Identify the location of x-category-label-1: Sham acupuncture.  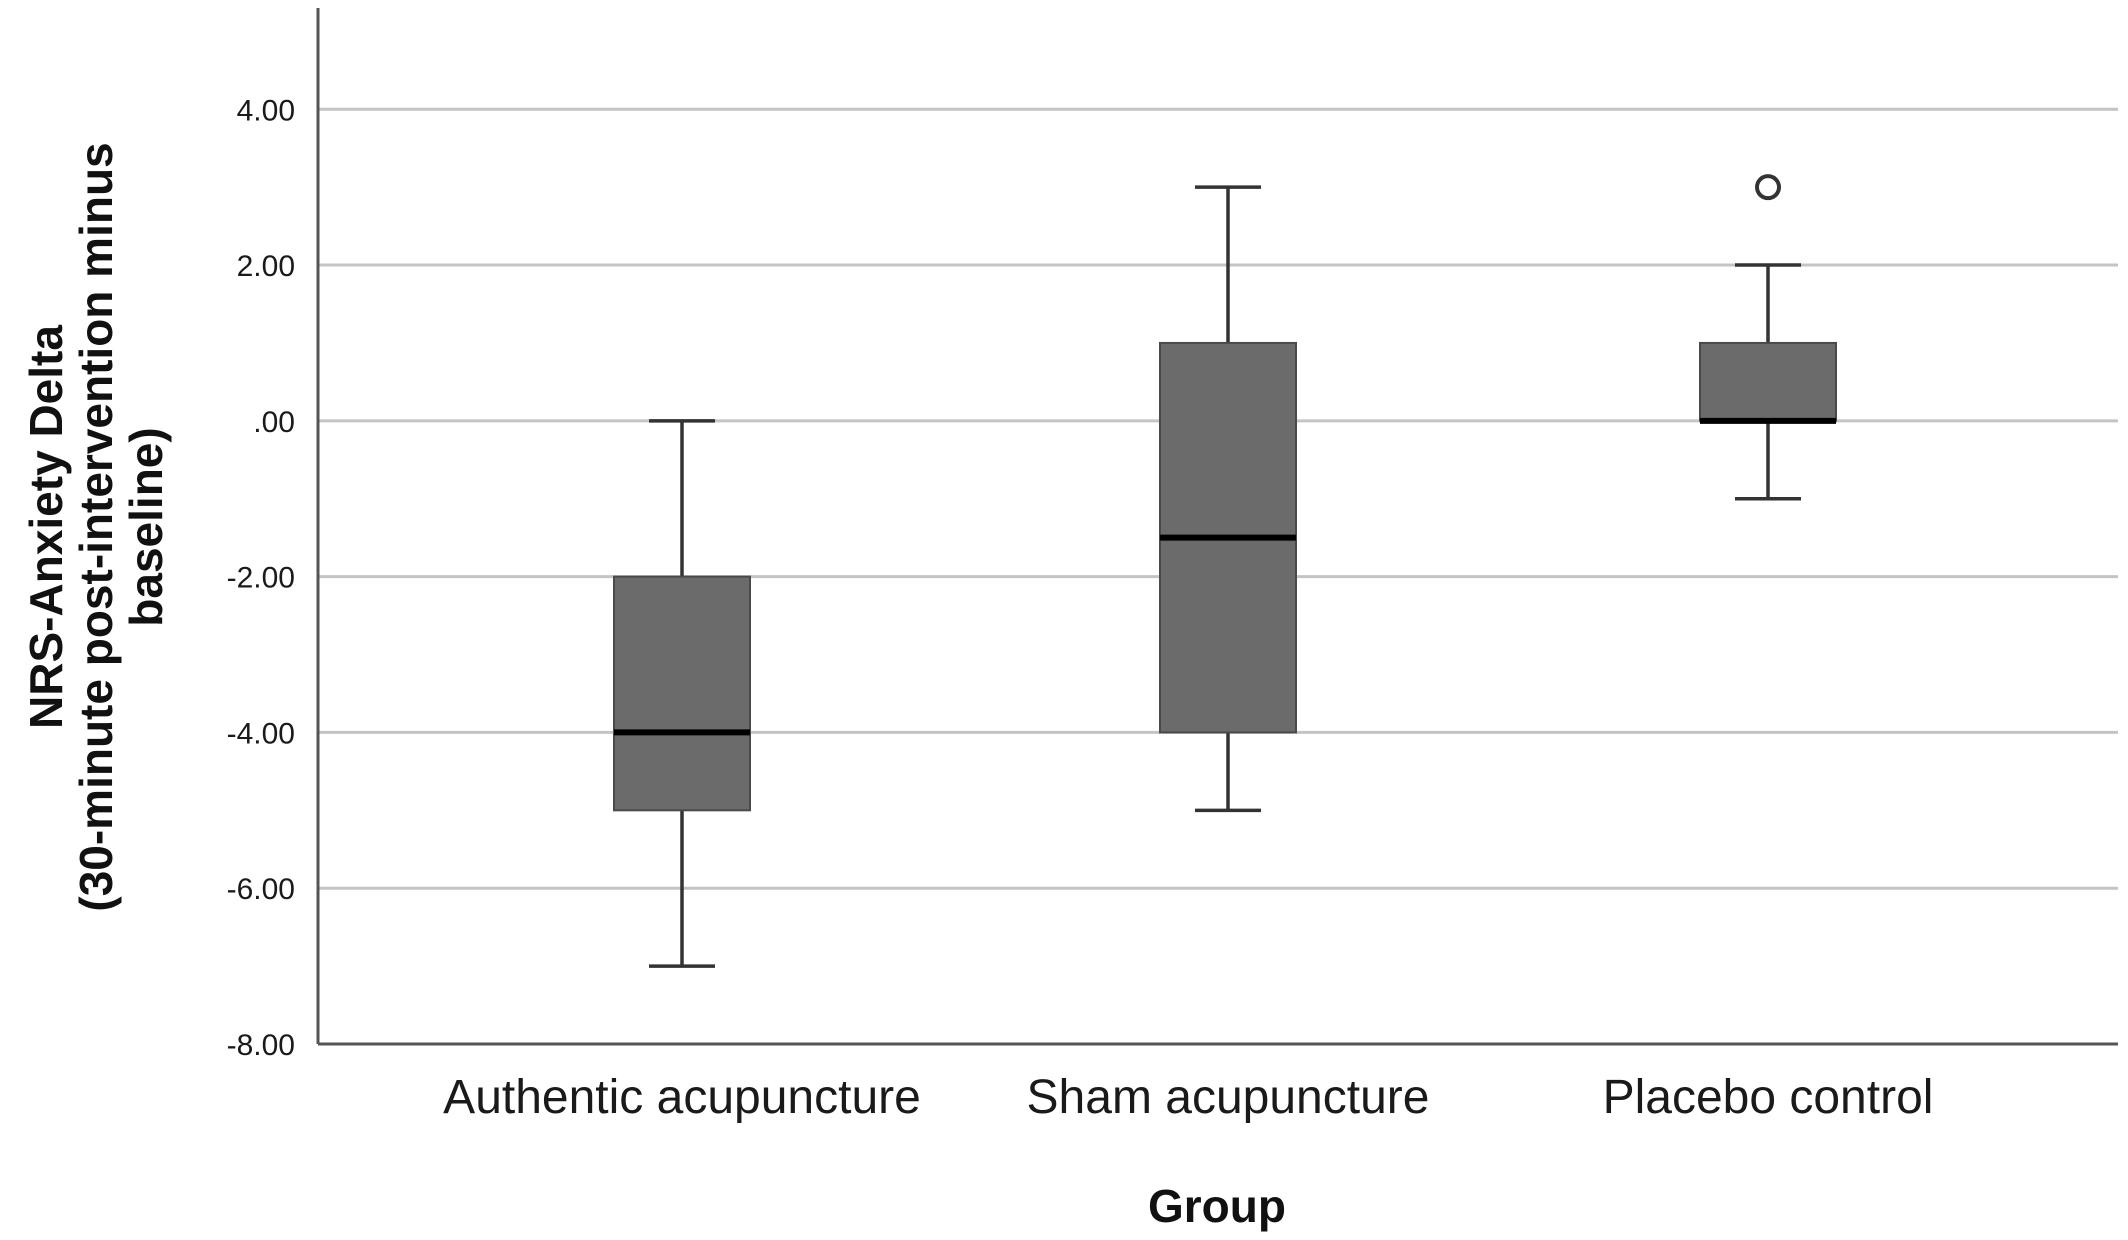
(1228, 1097).